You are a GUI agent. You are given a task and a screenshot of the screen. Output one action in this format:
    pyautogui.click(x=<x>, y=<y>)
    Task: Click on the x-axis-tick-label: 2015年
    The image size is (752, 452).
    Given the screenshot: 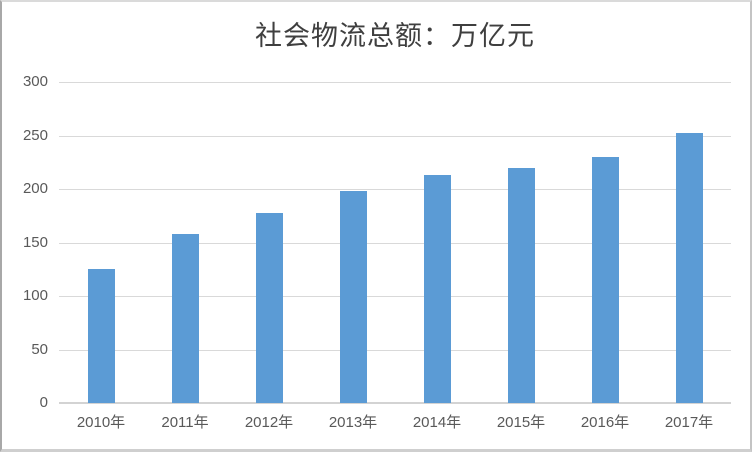 What is the action you would take?
    pyautogui.click(x=521, y=422)
    